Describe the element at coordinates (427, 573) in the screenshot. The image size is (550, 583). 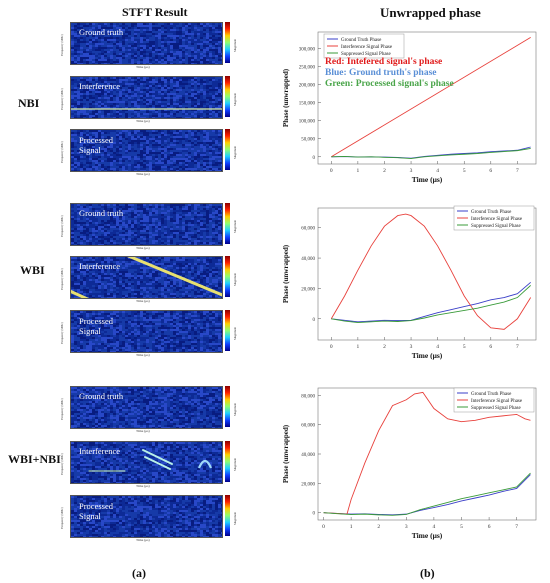
I see `caption-b: (b)` at that location.